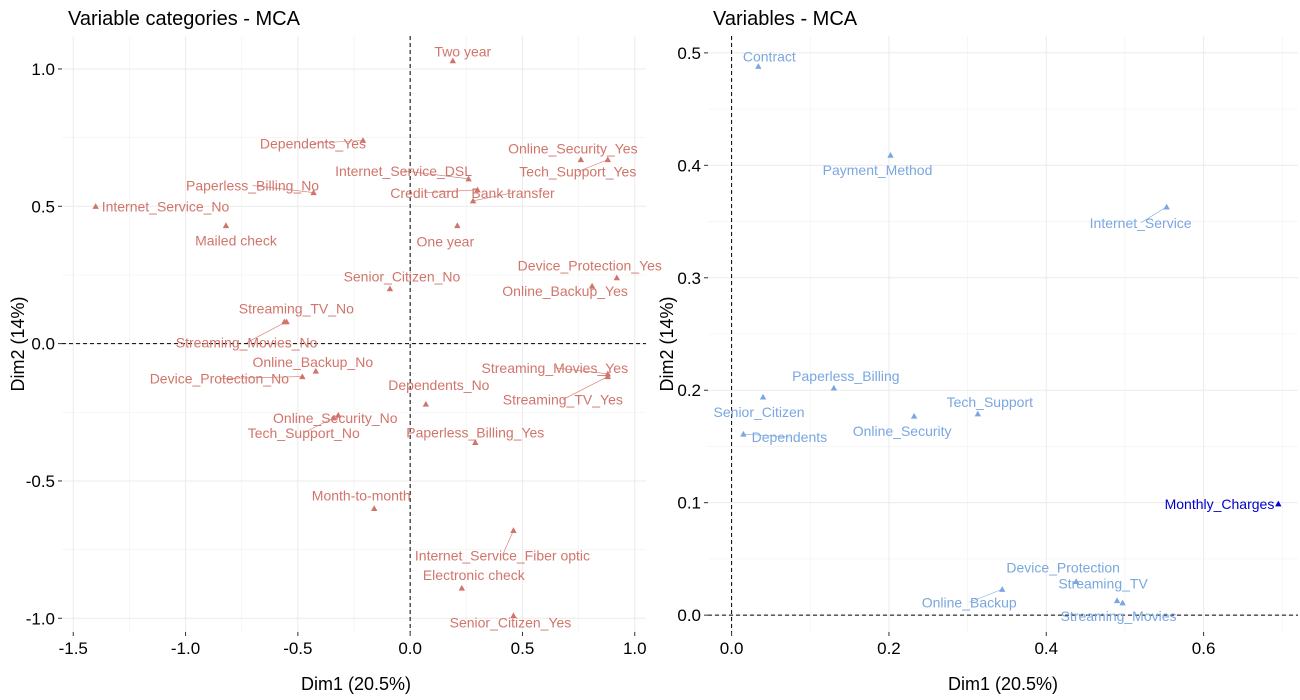  I want to click on y-tick-label: -1.0, so click(40, 618).